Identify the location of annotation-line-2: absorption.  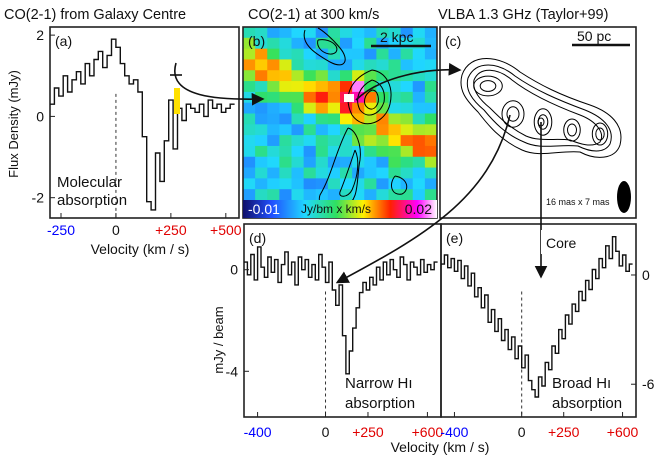
(587, 403).